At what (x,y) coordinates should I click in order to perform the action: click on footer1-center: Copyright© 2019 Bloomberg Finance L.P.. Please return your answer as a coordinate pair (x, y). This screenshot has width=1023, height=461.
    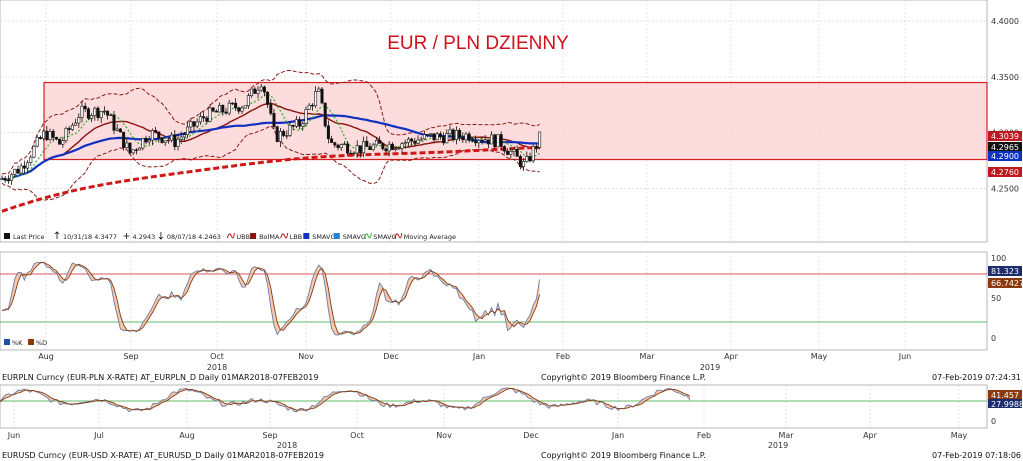
    Looking at the image, I should click on (623, 377).